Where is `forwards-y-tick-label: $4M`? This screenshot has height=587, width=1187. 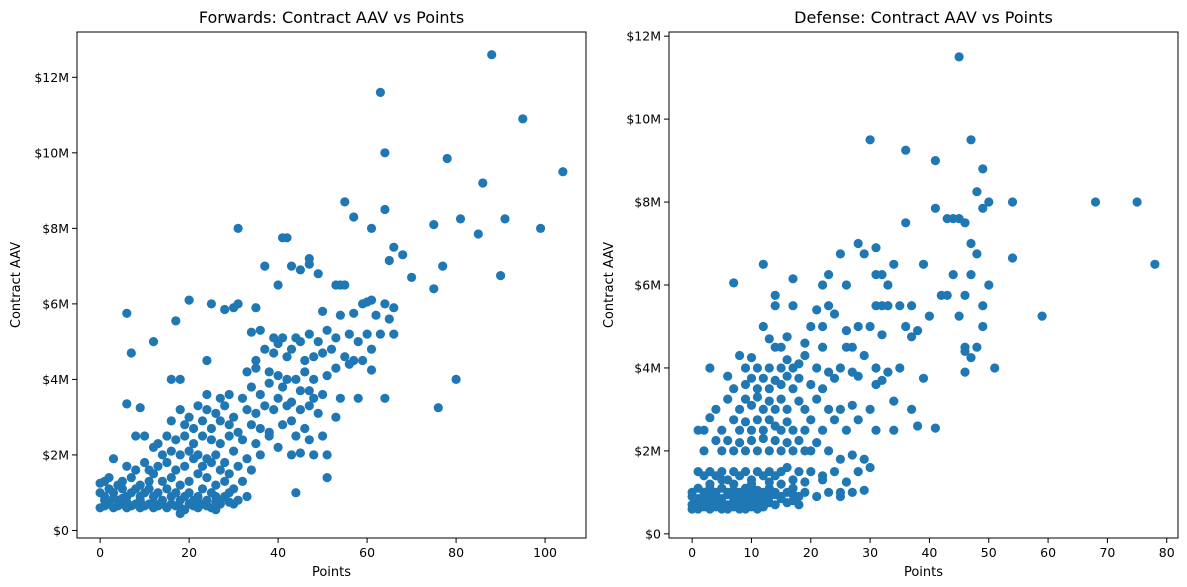 forwards-y-tick-label: $4M is located at coordinates (55, 379).